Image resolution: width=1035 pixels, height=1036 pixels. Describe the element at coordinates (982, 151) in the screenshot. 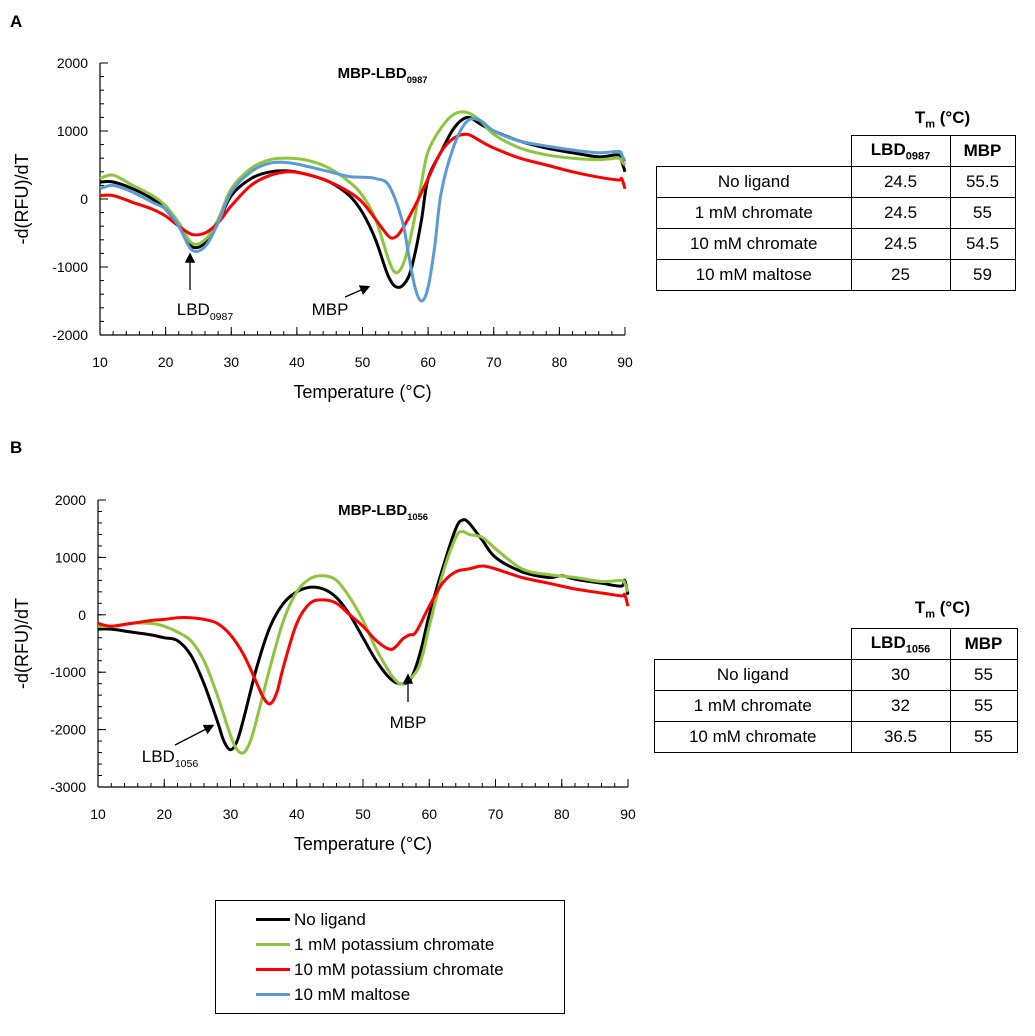

I see `table-a-col-mbp: MBP` at that location.